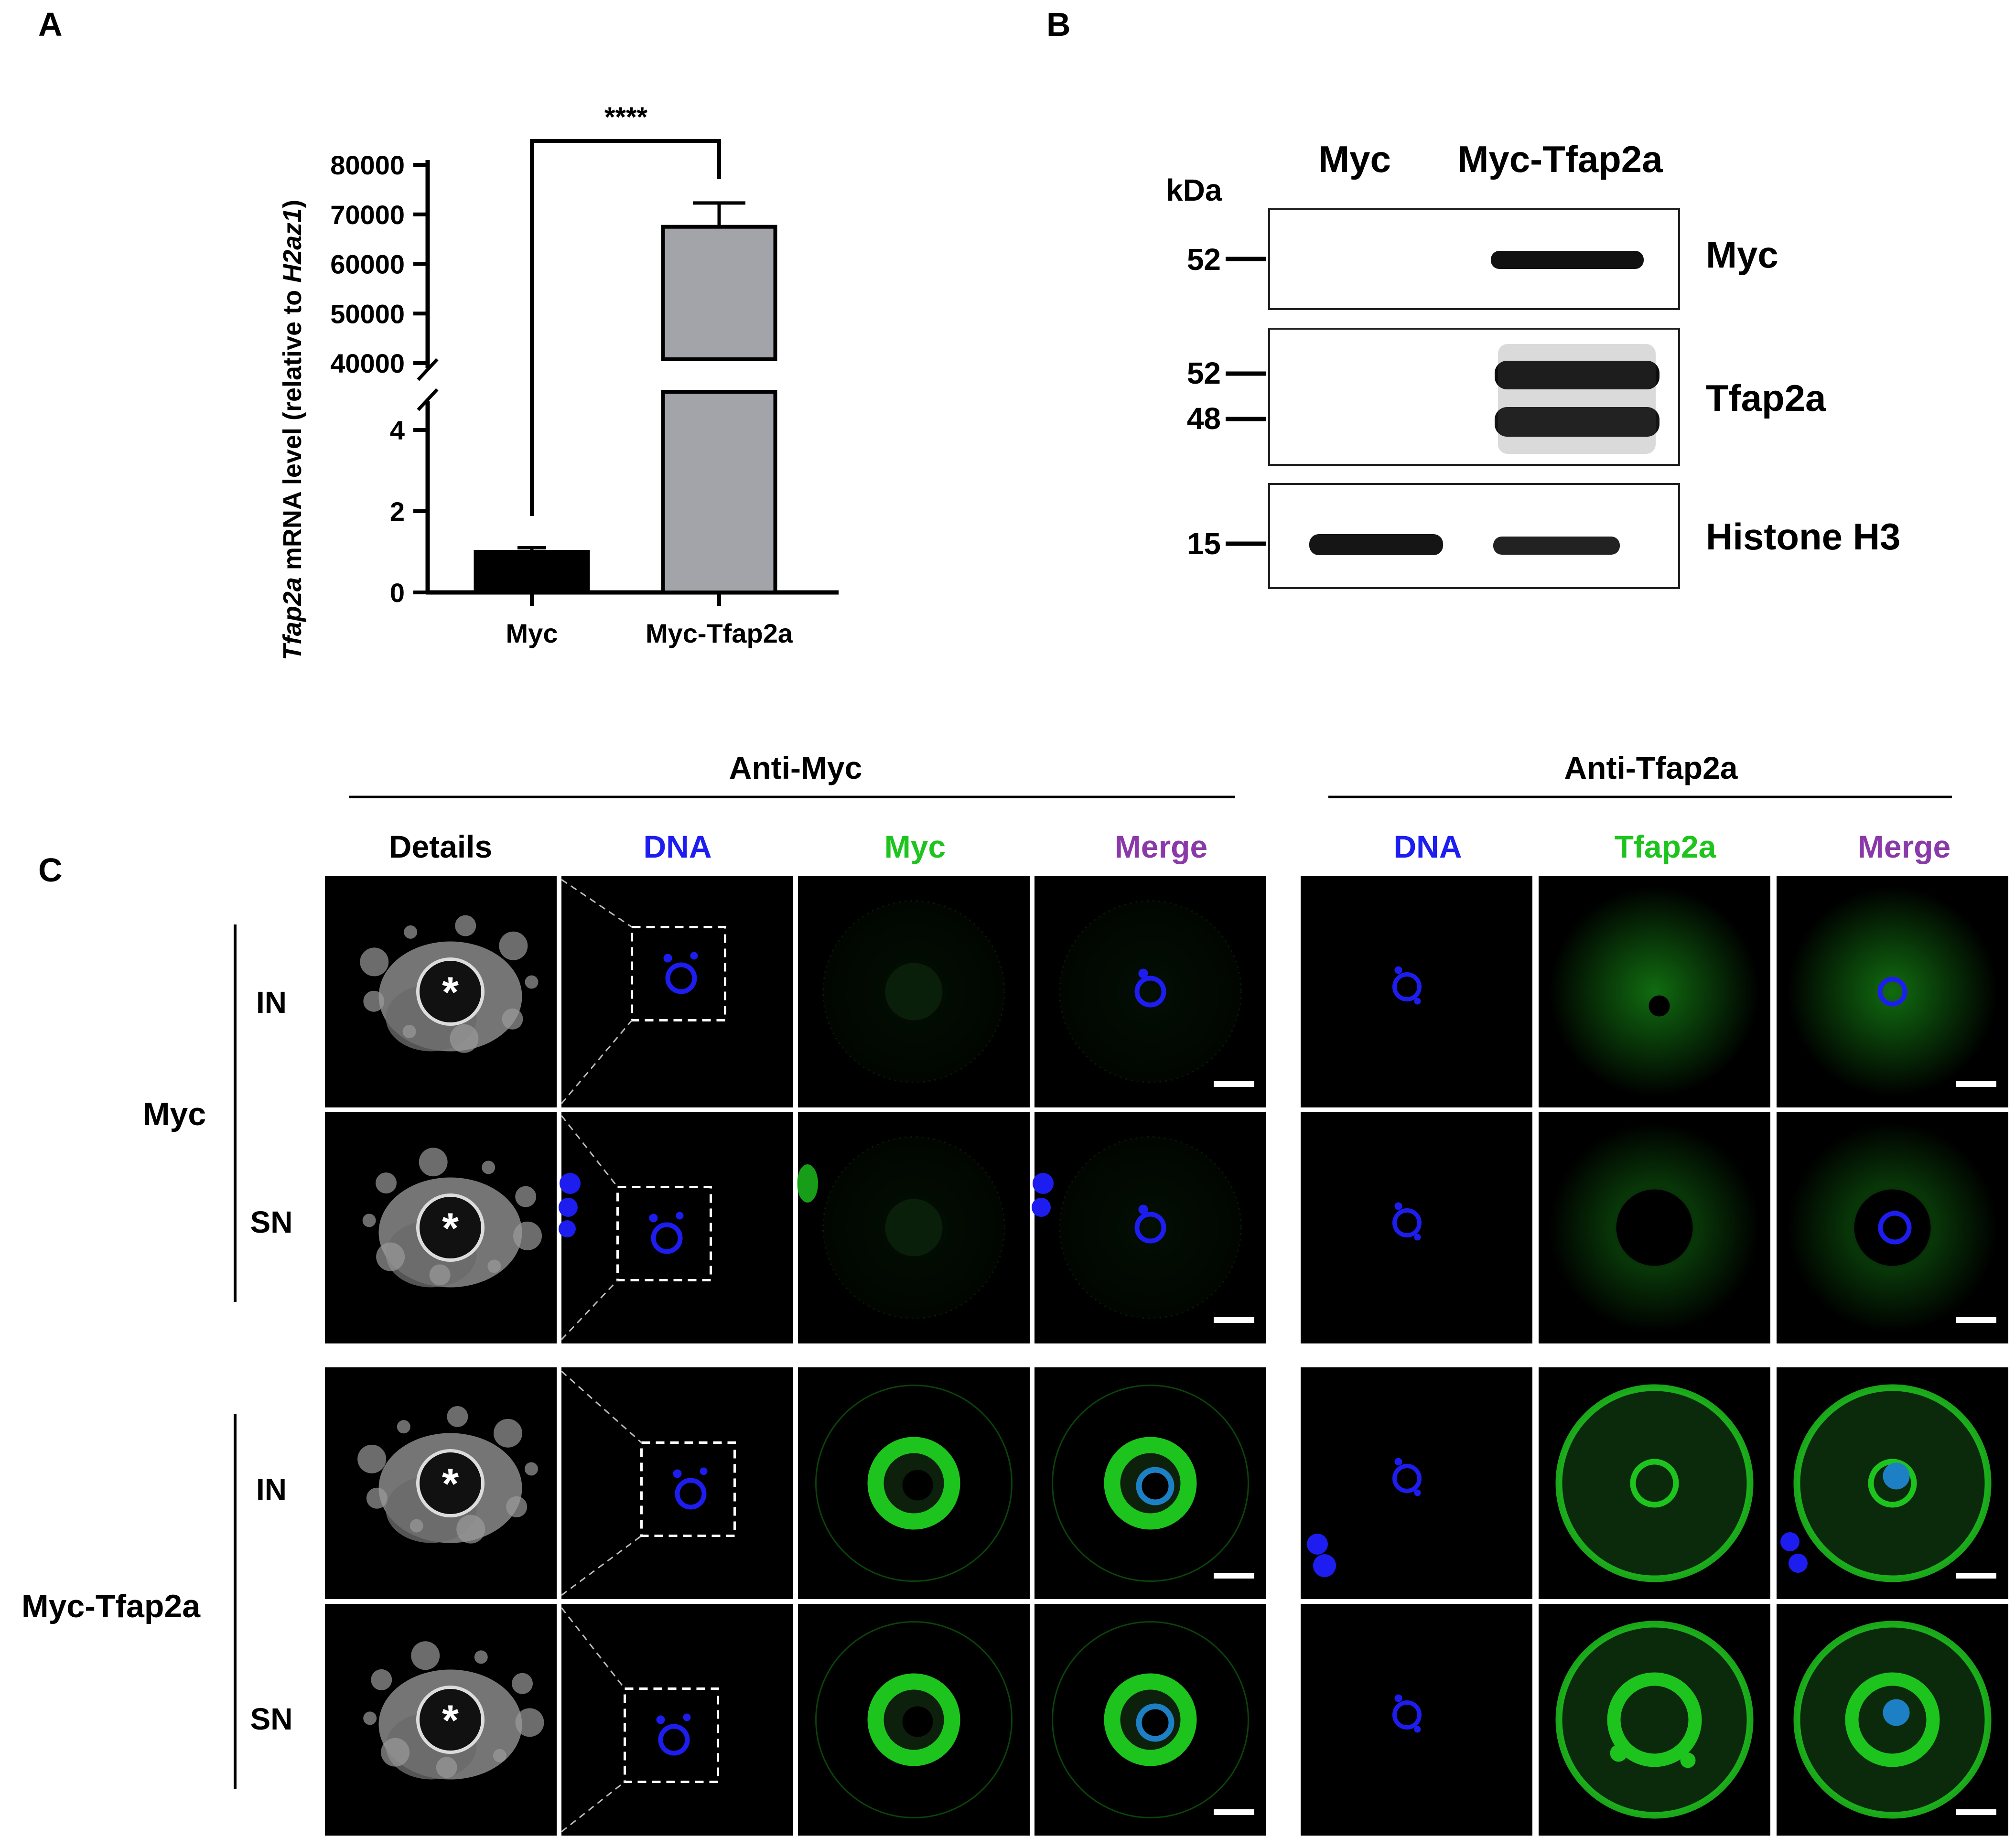 Image resolution: width=2015 pixels, height=1848 pixels. What do you see at coordinates (1766, 398) in the screenshot?
I see `blot-label-tfap2a: Tfap2a` at bounding box center [1766, 398].